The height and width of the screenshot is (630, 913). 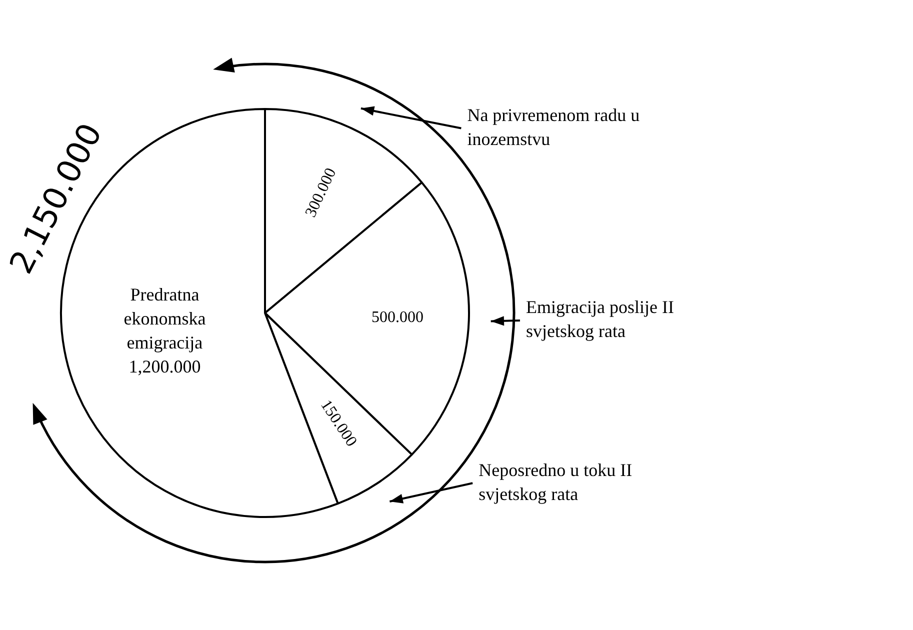 What do you see at coordinates (165, 318) in the screenshot?
I see `slice-label: Predratna ekonomska emigracija` at bounding box center [165, 318].